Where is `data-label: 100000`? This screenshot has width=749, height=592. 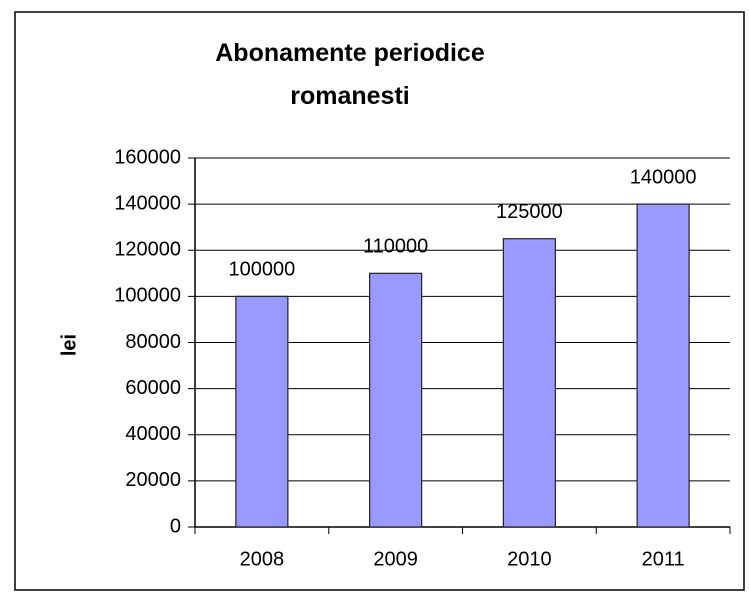 data-label: 100000 is located at coordinates (262, 270).